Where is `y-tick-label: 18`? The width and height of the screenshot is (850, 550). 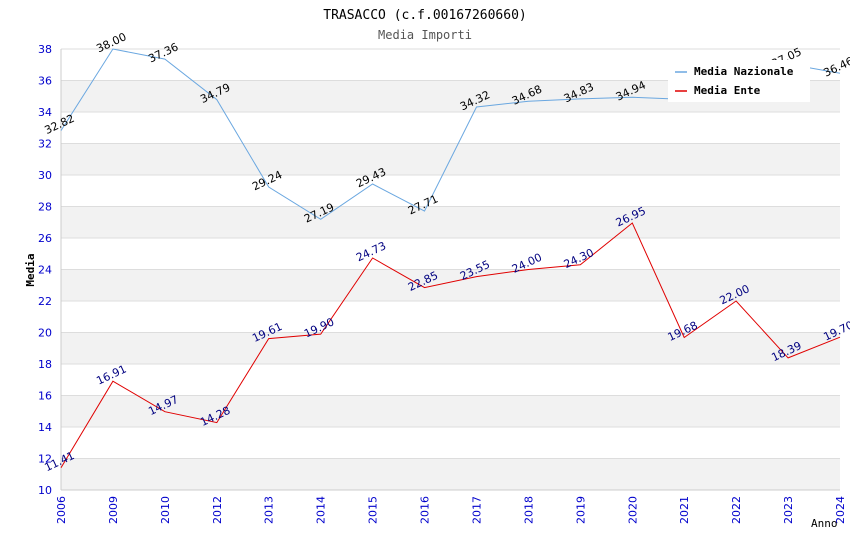
y-tick-label: 18 is located at coordinates (45, 364).